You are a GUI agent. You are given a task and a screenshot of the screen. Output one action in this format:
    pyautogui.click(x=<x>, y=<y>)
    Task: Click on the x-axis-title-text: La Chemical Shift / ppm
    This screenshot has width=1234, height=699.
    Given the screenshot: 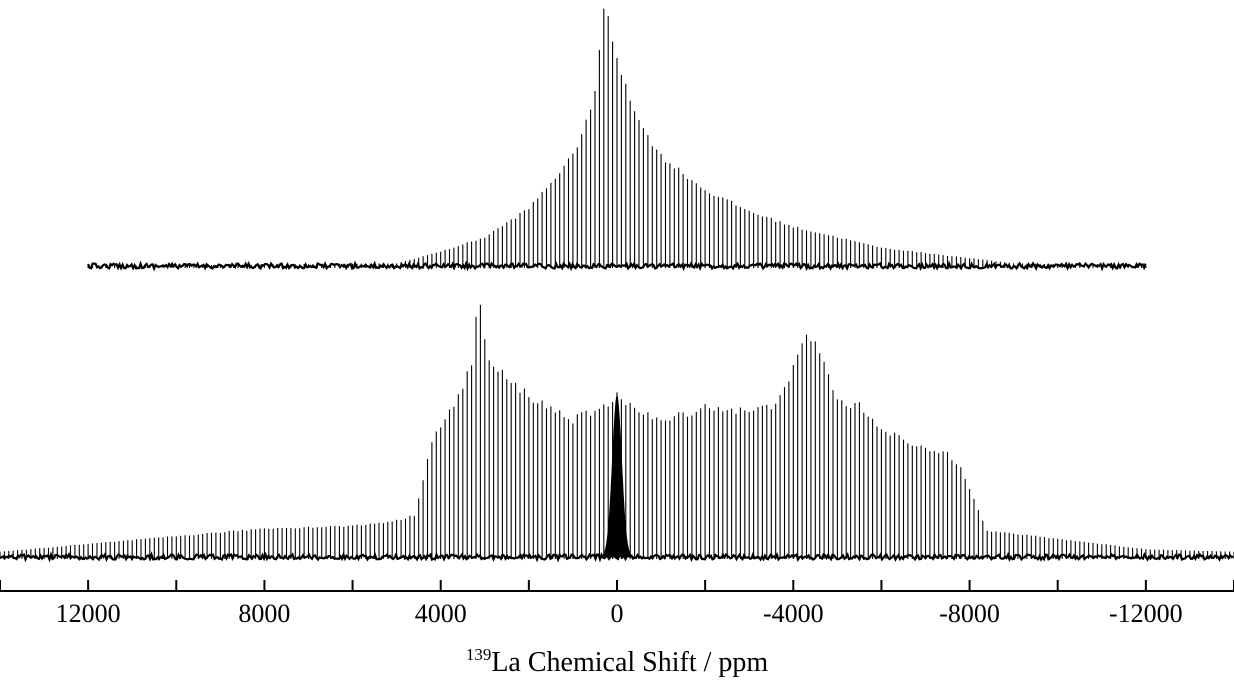 What is the action you would take?
    pyautogui.click(x=629, y=662)
    